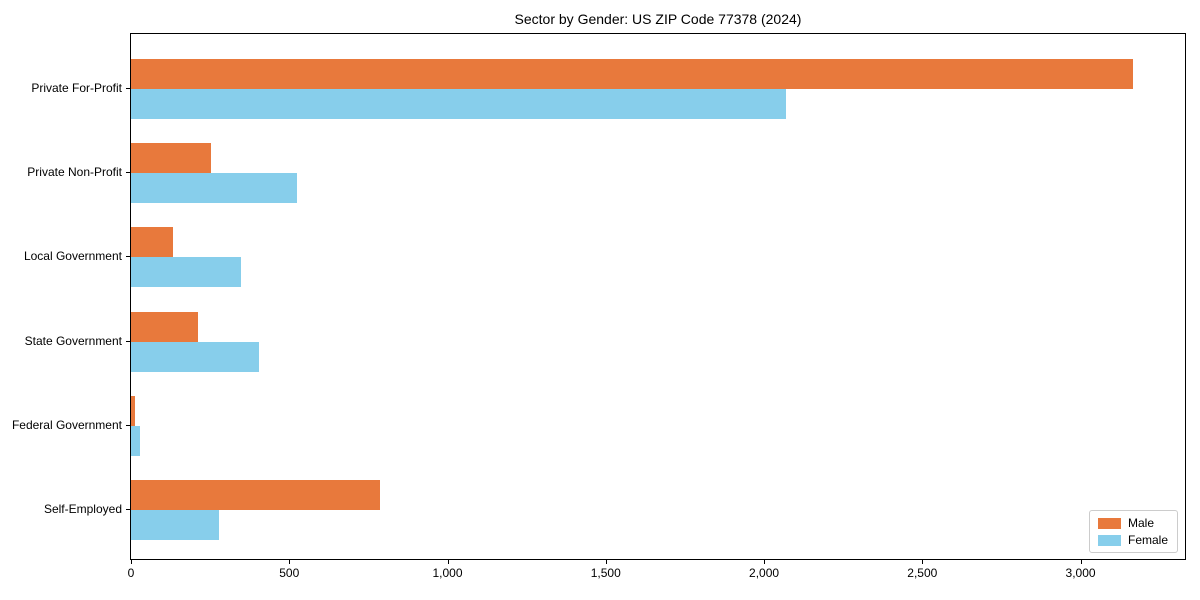  I want to click on legend-swatch-female-icon, so click(1109, 540).